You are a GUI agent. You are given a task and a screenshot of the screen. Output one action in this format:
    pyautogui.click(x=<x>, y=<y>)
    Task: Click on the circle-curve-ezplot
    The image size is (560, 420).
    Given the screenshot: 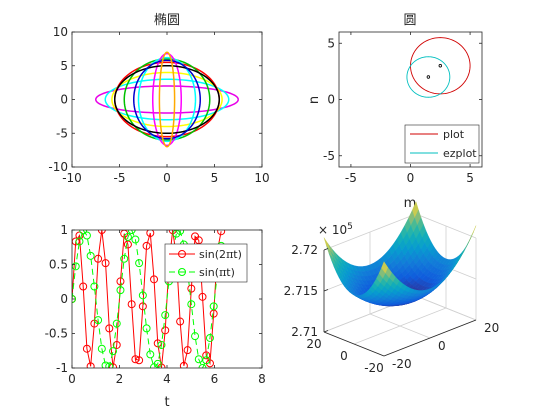 What is the action you would take?
    pyautogui.click(x=428, y=77)
    